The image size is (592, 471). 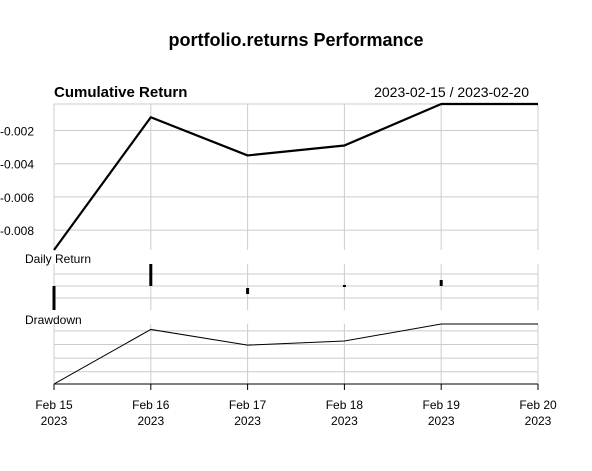 I want to click on cumulative-y-tick-label: -0.008, so click(x=17, y=231).